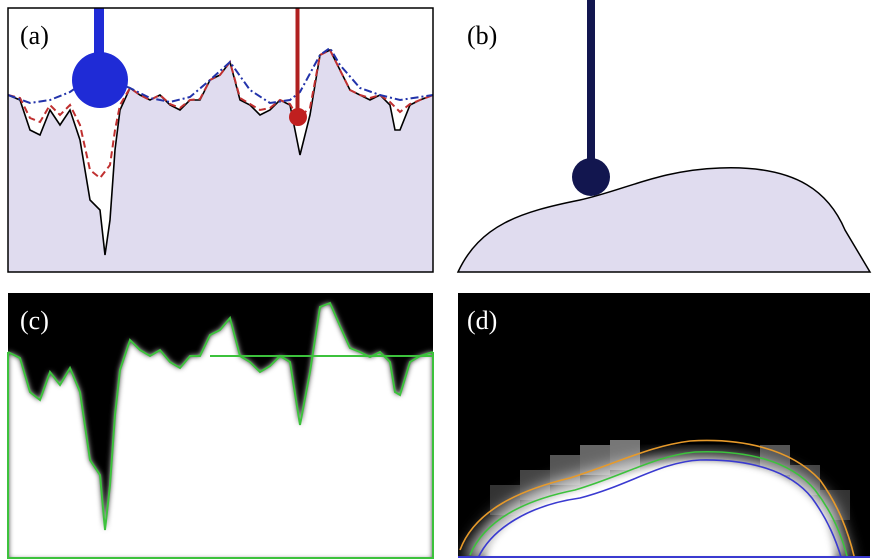  I want to click on tip-stem, so click(591, 80).